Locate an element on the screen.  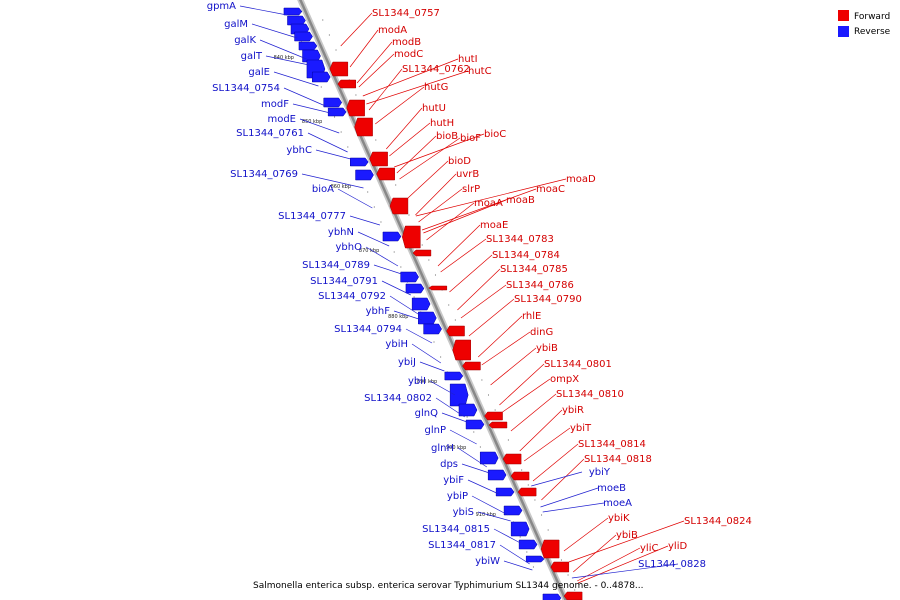
scale-tick-label: 860 kbp is located at coordinates (341, 187).